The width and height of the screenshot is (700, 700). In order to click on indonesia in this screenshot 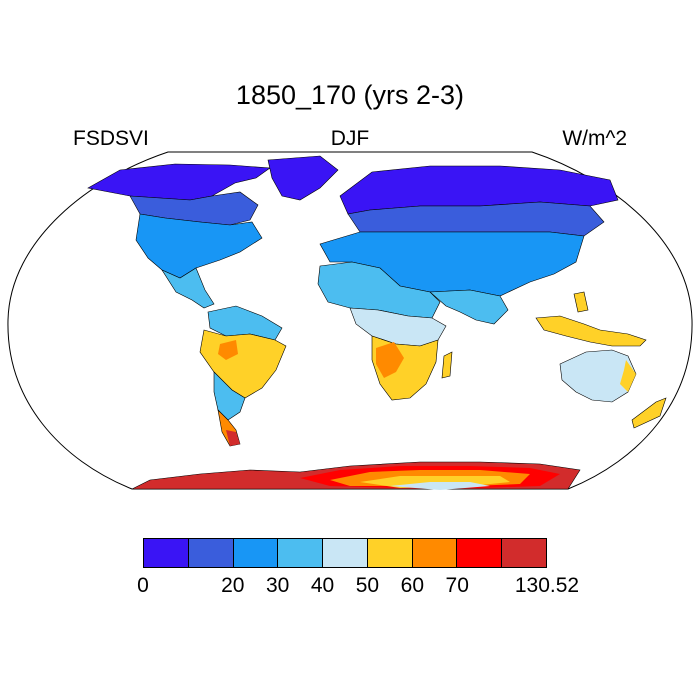, I will do `click(591, 331)`.